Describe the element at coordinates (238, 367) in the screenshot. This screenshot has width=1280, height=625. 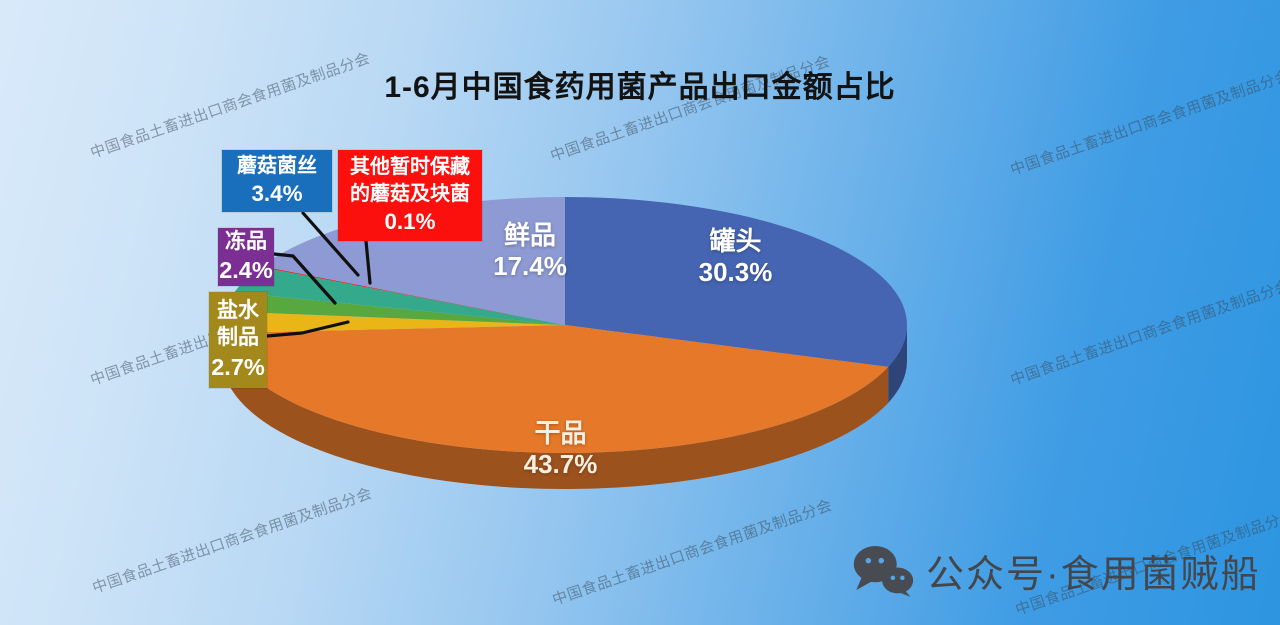
I see `callout-percent: 2.7%` at that location.